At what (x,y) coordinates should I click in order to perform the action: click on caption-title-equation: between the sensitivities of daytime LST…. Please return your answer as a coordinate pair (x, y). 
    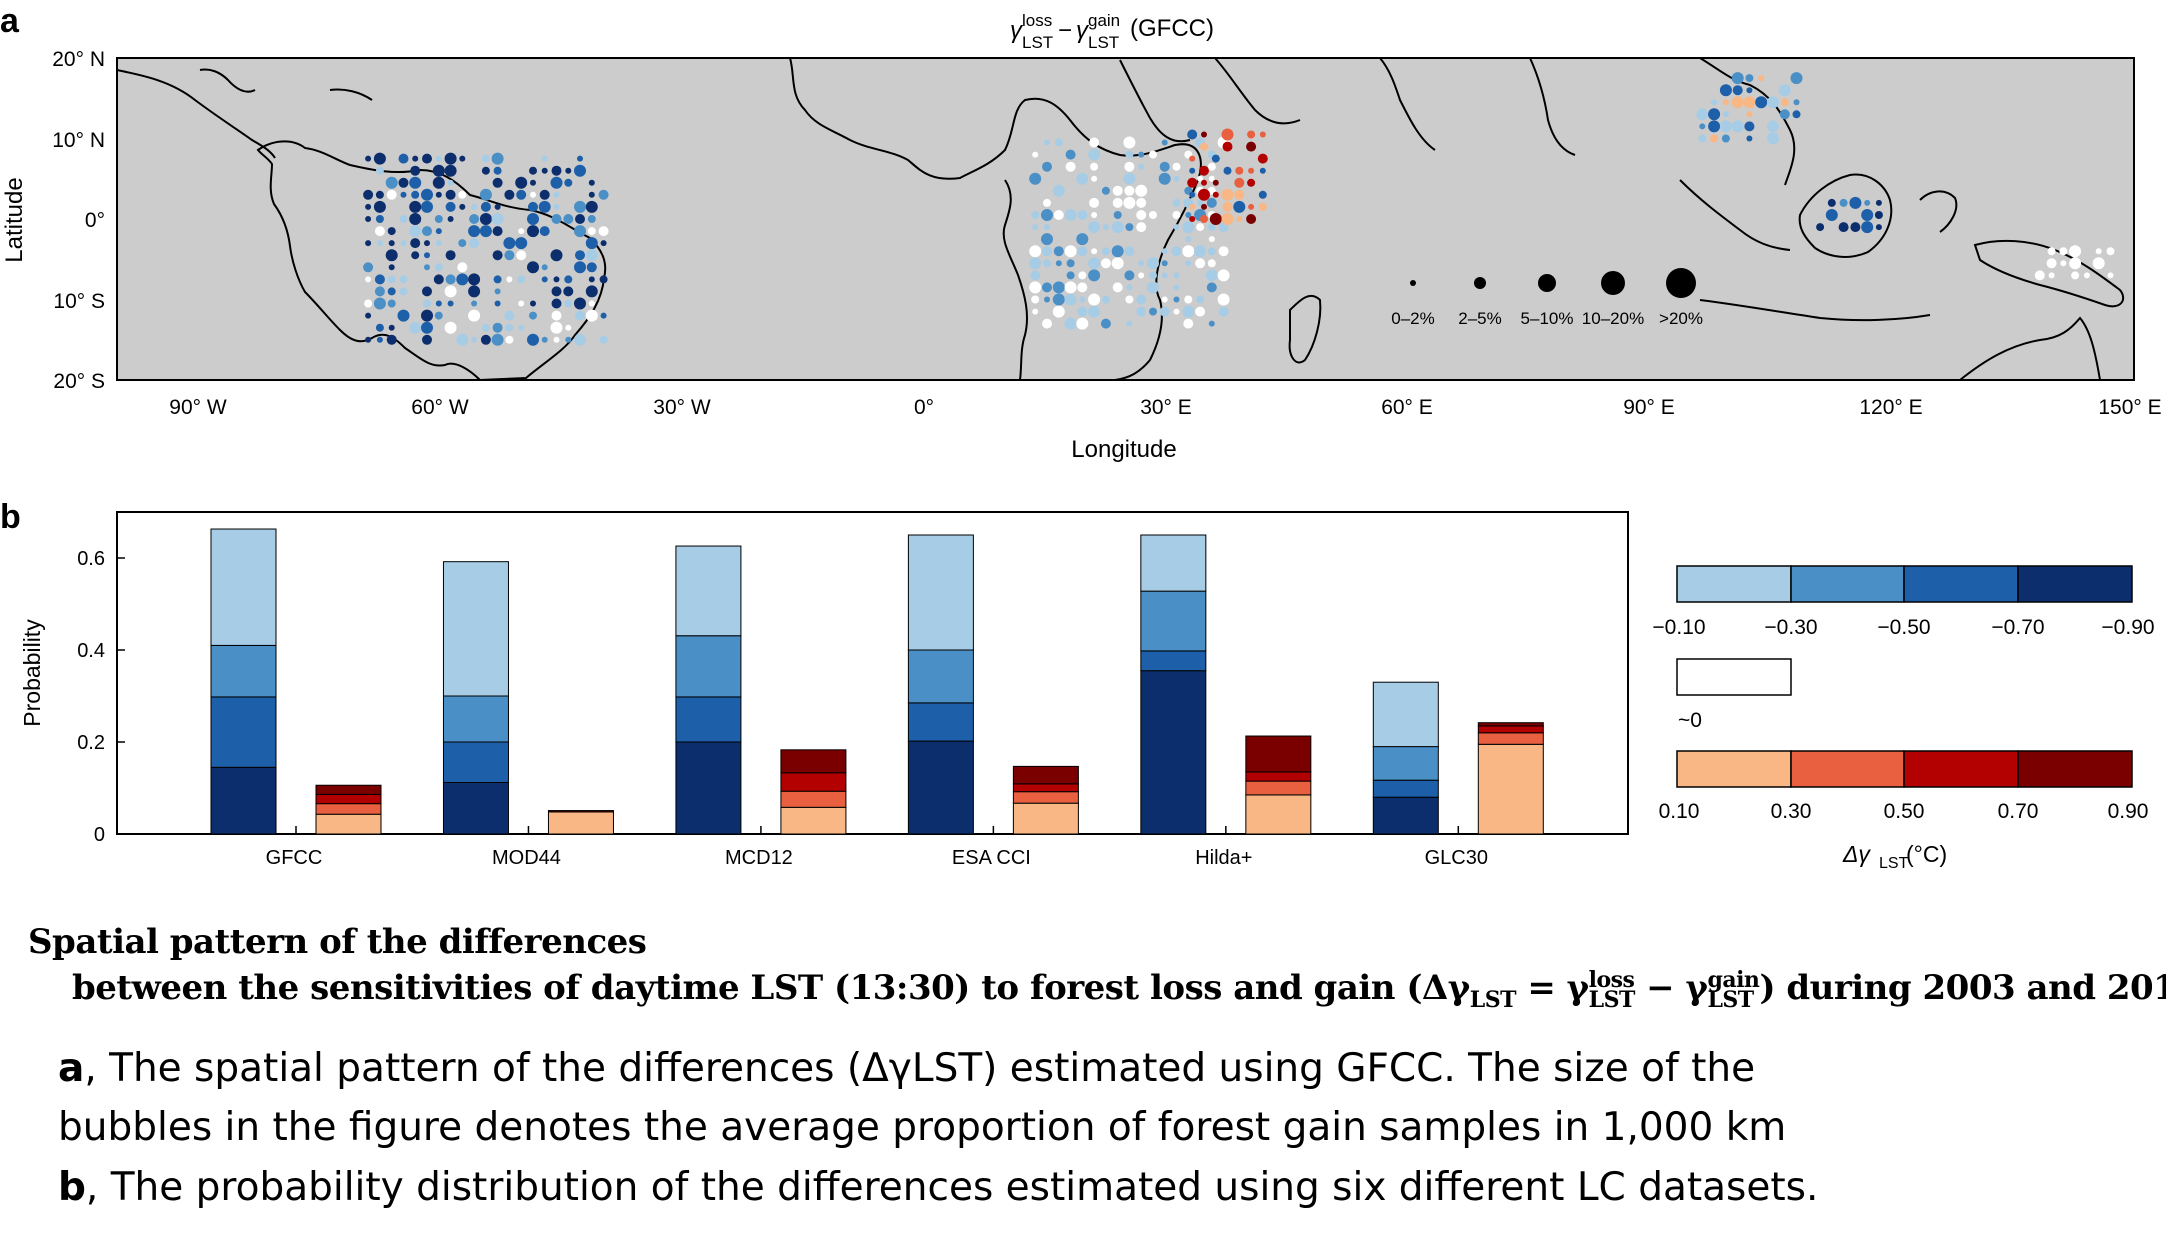
    Looking at the image, I should click on (1119, 990).